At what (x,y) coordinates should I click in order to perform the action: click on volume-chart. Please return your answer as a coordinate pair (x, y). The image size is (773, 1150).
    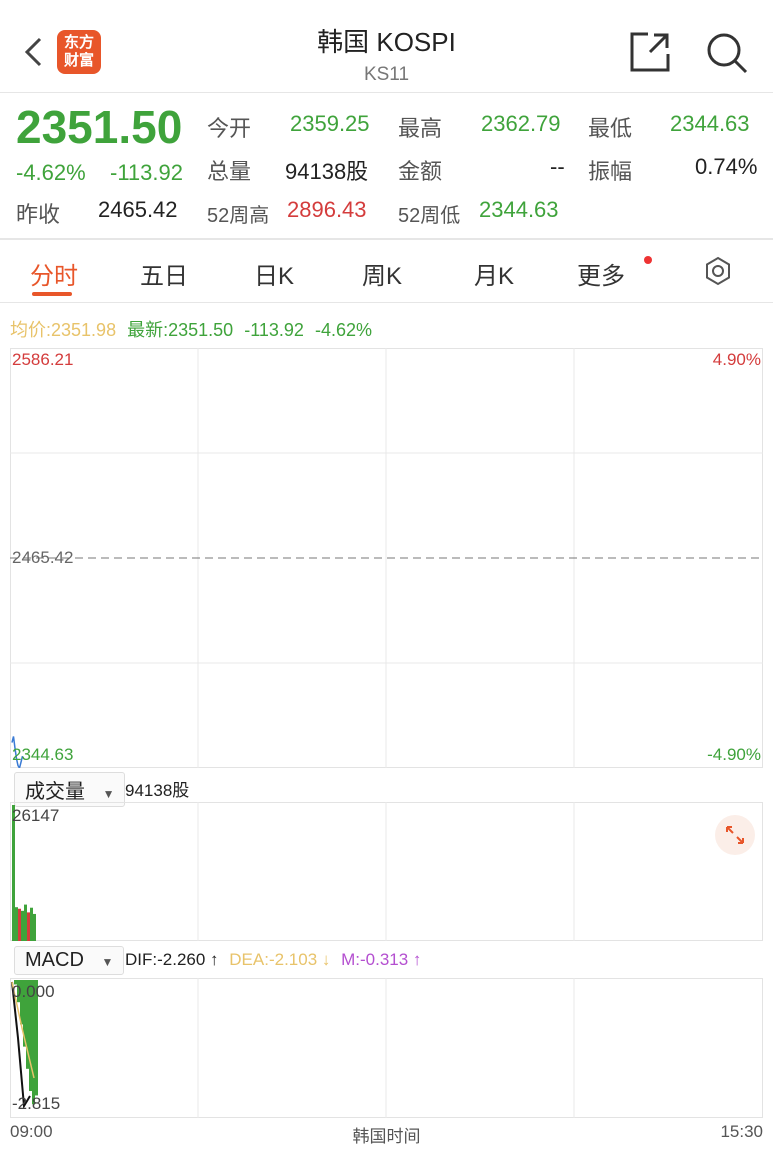
    Looking at the image, I should click on (386, 871).